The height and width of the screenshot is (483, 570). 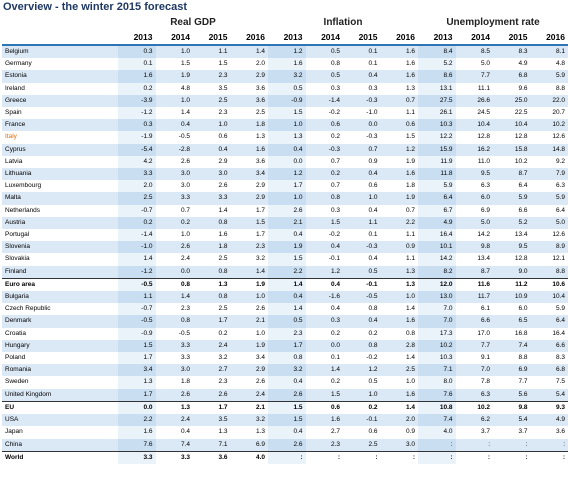 I want to click on group-header: Unemployment rate, so click(x=493, y=22).